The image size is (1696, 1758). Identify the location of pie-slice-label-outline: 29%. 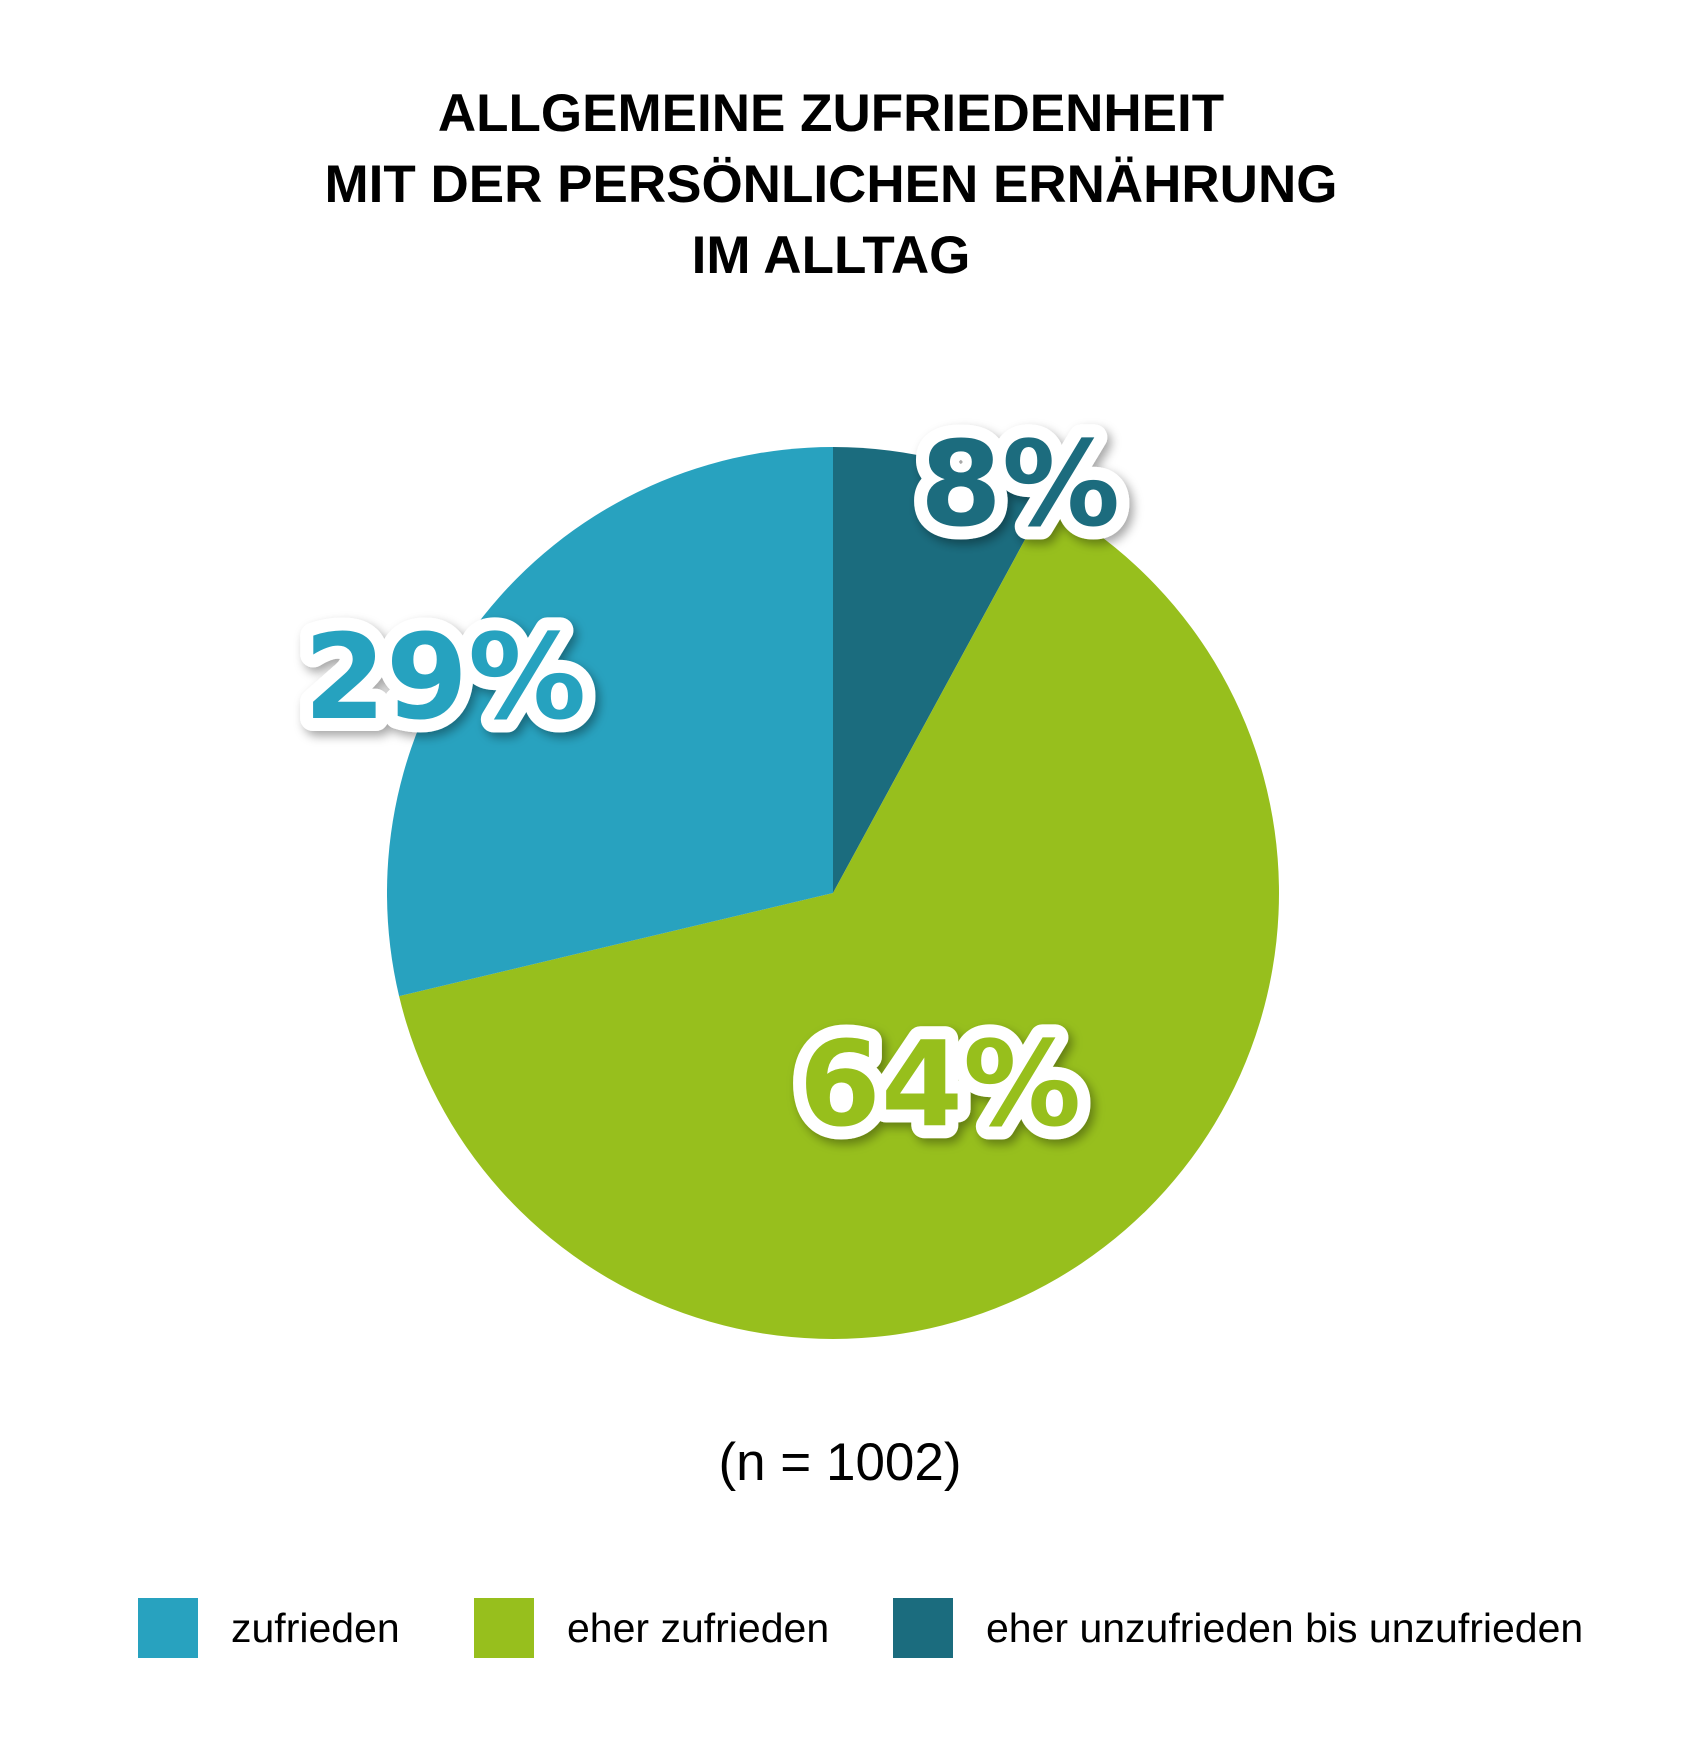
(445, 677).